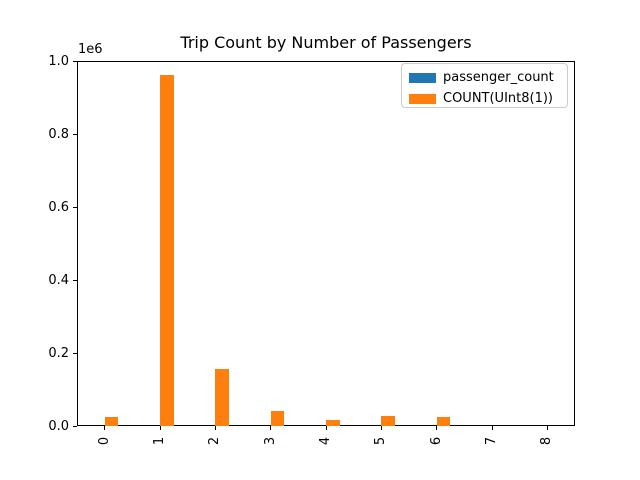  I want to click on legend: passenger_count COUNT(UInt8(1)), so click(484, 85).